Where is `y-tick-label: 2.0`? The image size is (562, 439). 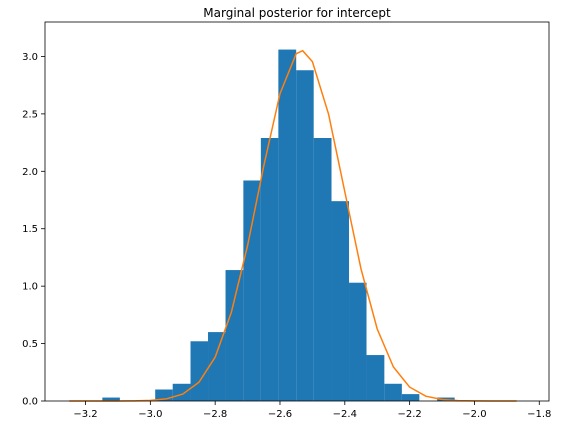 y-tick-label: 2.0 is located at coordinates (30, 172).